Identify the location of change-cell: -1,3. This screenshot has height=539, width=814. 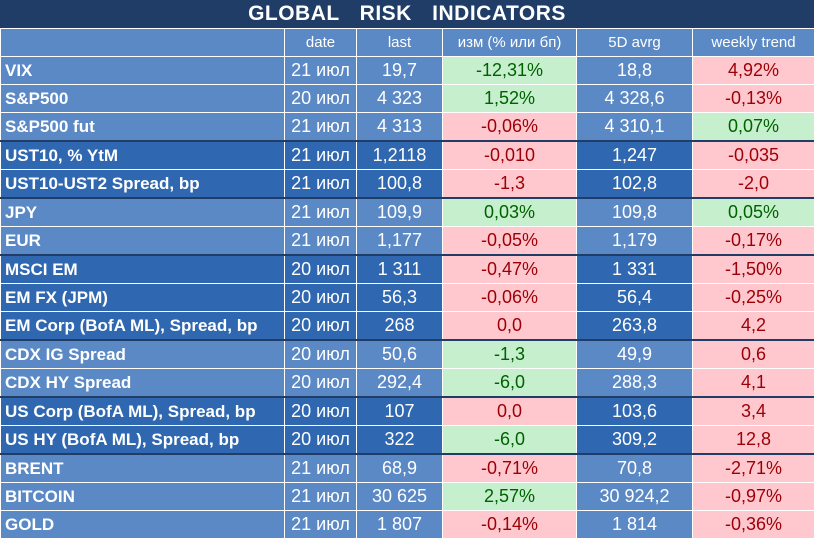
(510, 184).